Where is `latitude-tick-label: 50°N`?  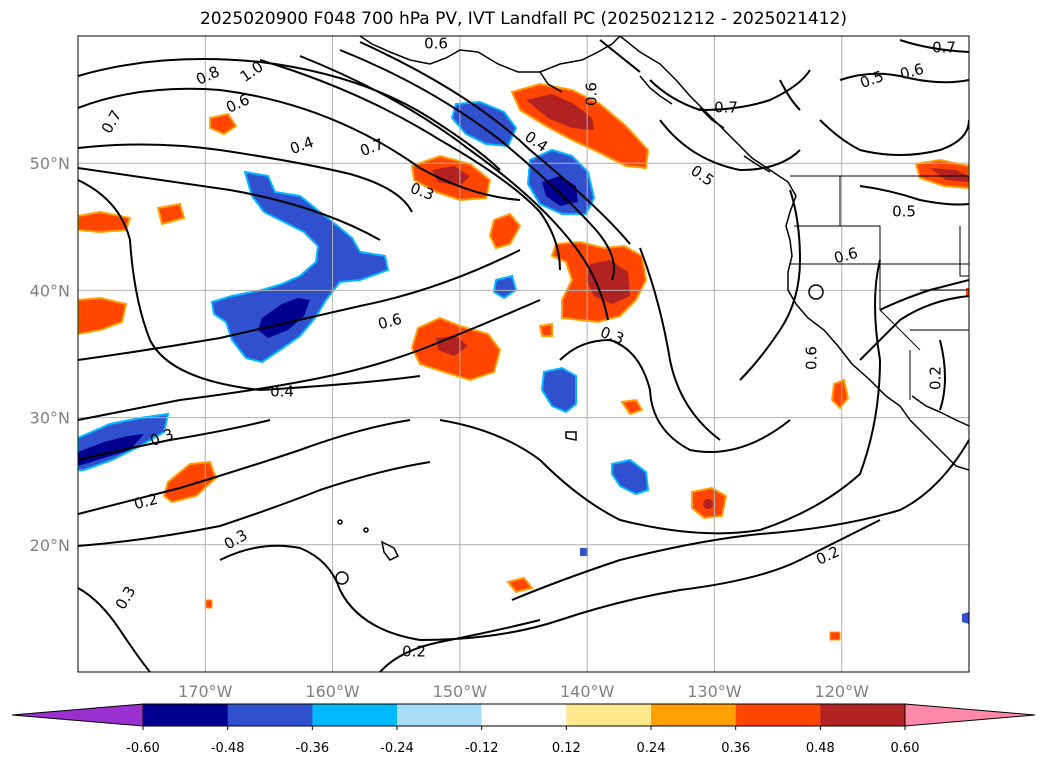 latitude-tick-label: 50°N is located at coordinates (50, 163).